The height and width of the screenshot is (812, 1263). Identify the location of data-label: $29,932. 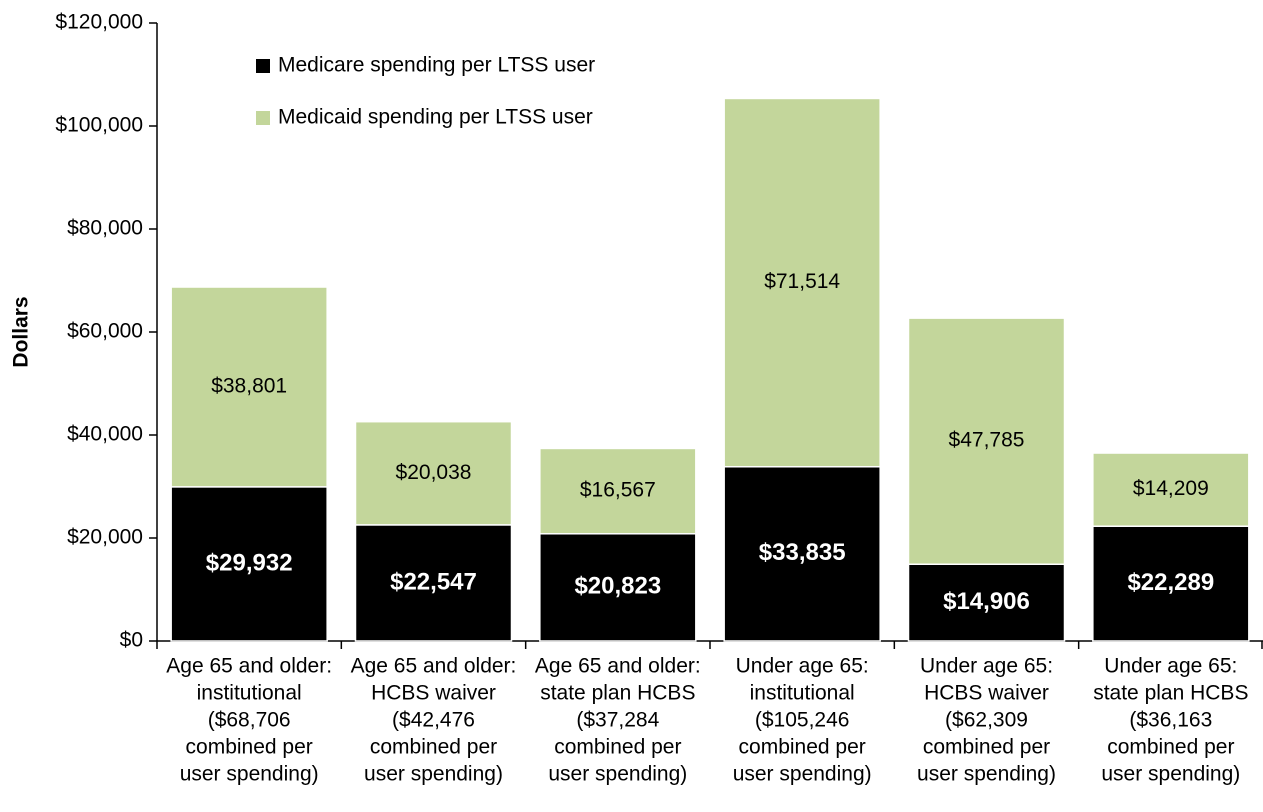
(249, 562).